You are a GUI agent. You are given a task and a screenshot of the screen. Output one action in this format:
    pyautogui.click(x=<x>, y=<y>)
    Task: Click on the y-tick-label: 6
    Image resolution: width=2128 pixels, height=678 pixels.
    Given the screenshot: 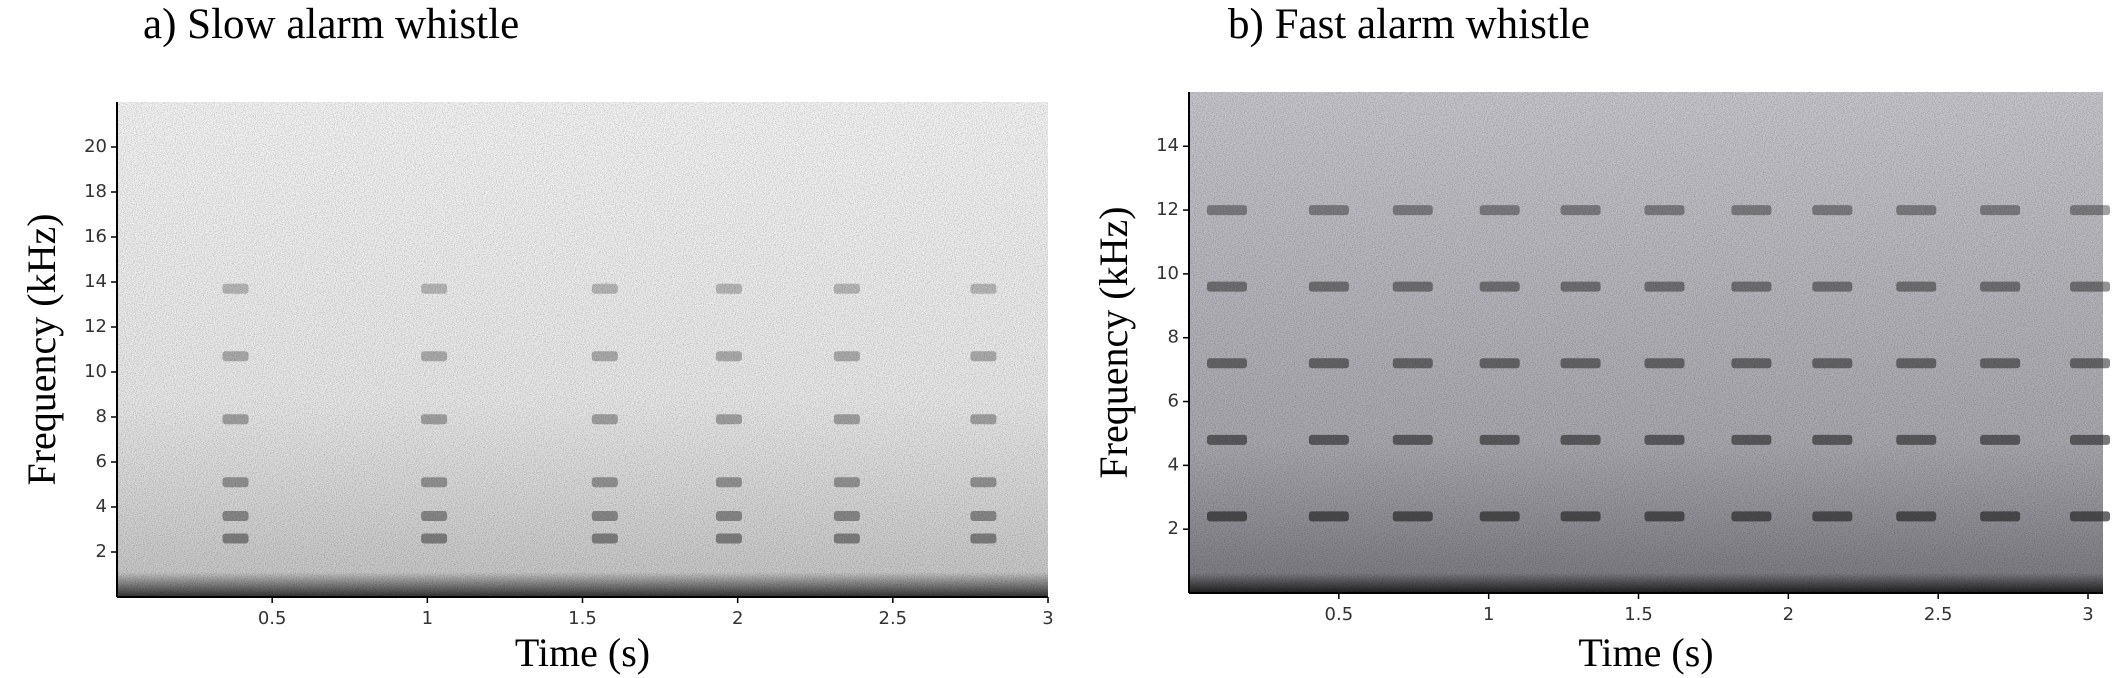 What is the action you would take?
    pyautogui.click(x=1173, y=401)
    